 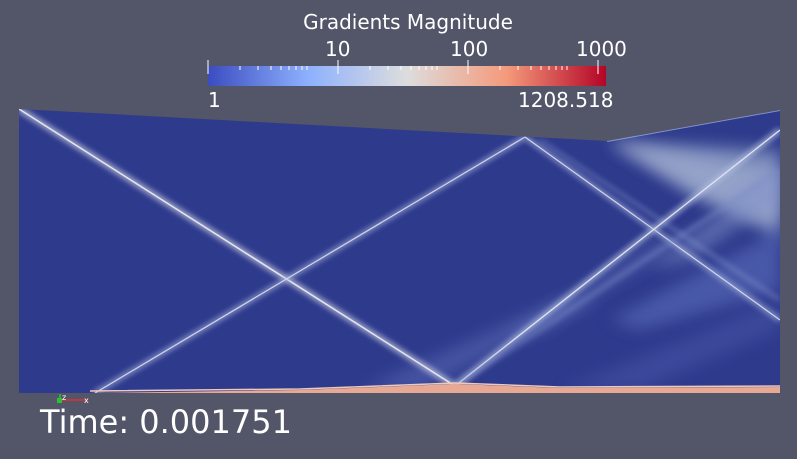 What do you see at coordinates (73, 399) in the screenshot?
I see `axes-triad: z x` at bounding box center [73, 399].